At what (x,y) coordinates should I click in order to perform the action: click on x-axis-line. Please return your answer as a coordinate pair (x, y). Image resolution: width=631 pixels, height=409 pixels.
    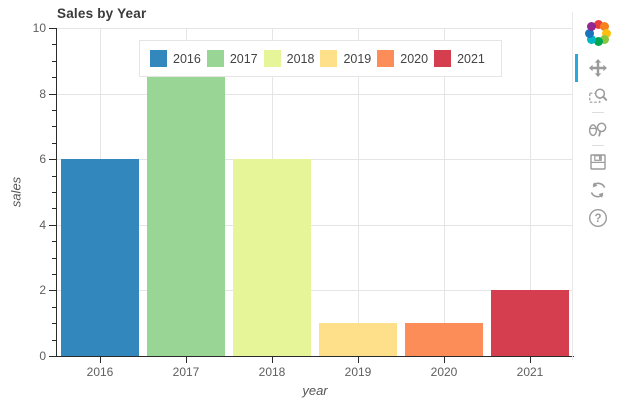
    Looking at the image, I should click on (315, 356).